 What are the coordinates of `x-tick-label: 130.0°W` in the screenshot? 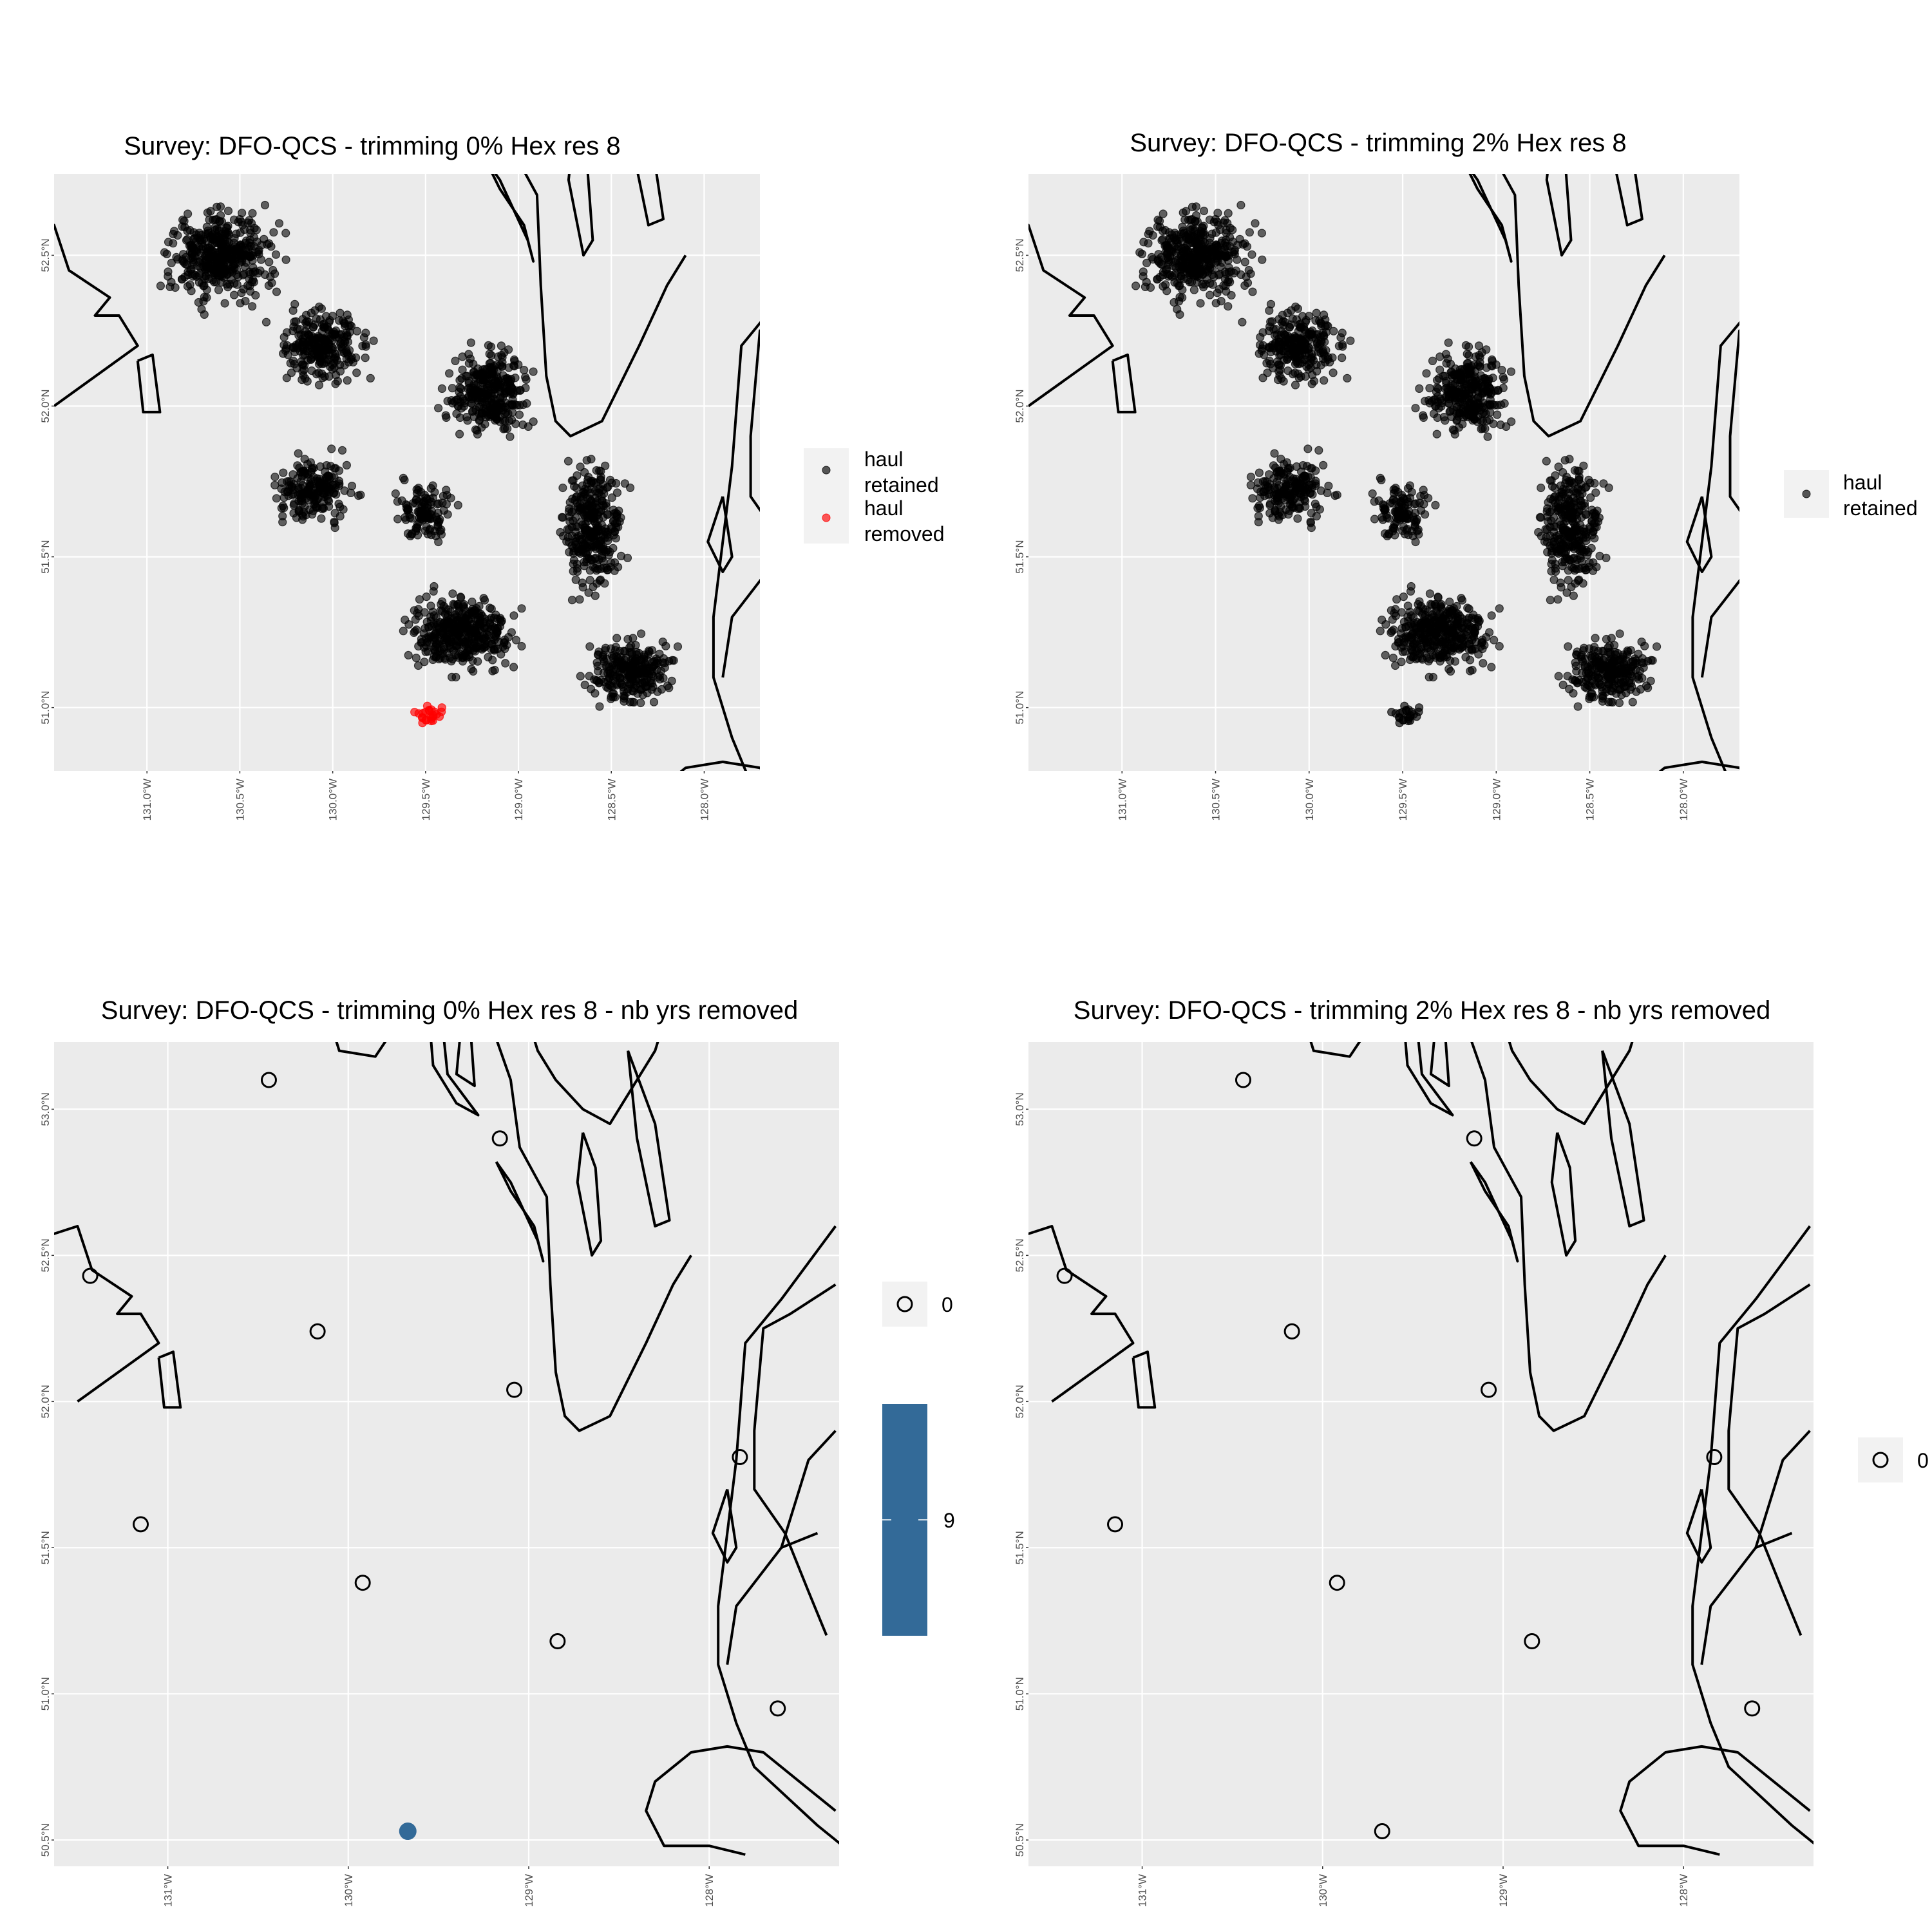 It's located at (1309, 799).